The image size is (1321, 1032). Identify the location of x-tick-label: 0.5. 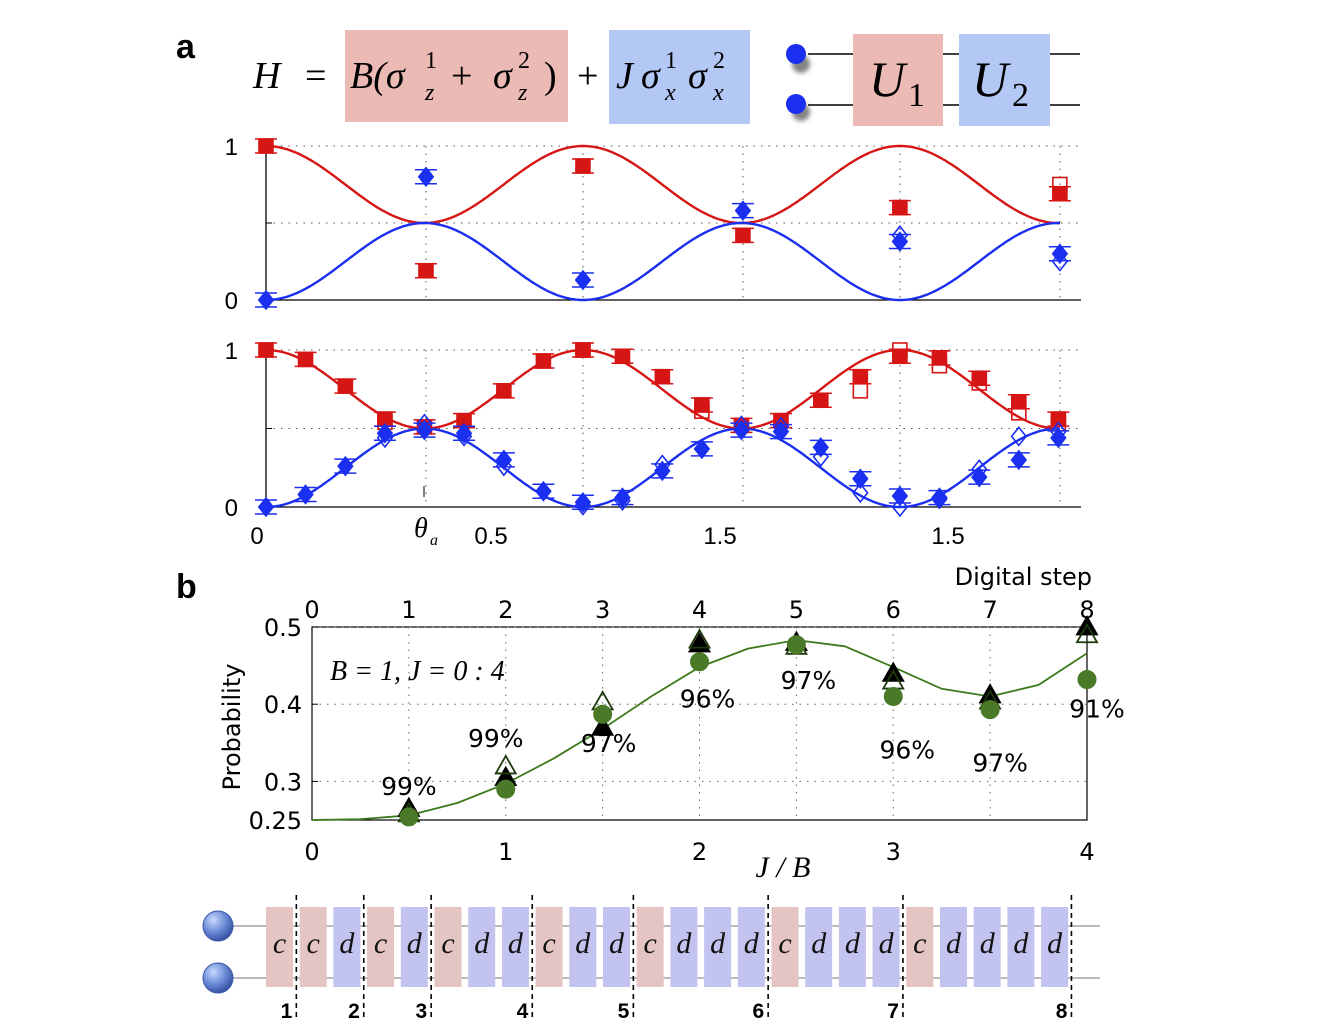
(490, 536).